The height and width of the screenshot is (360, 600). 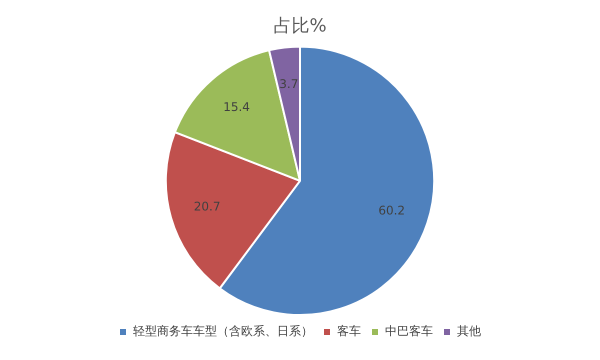 What do you see at coordinates (223, 331) in the screenshot?
I see `legend-label: 轻型商务车车型（含欧系、日系）` at bounding box center [223, 331].